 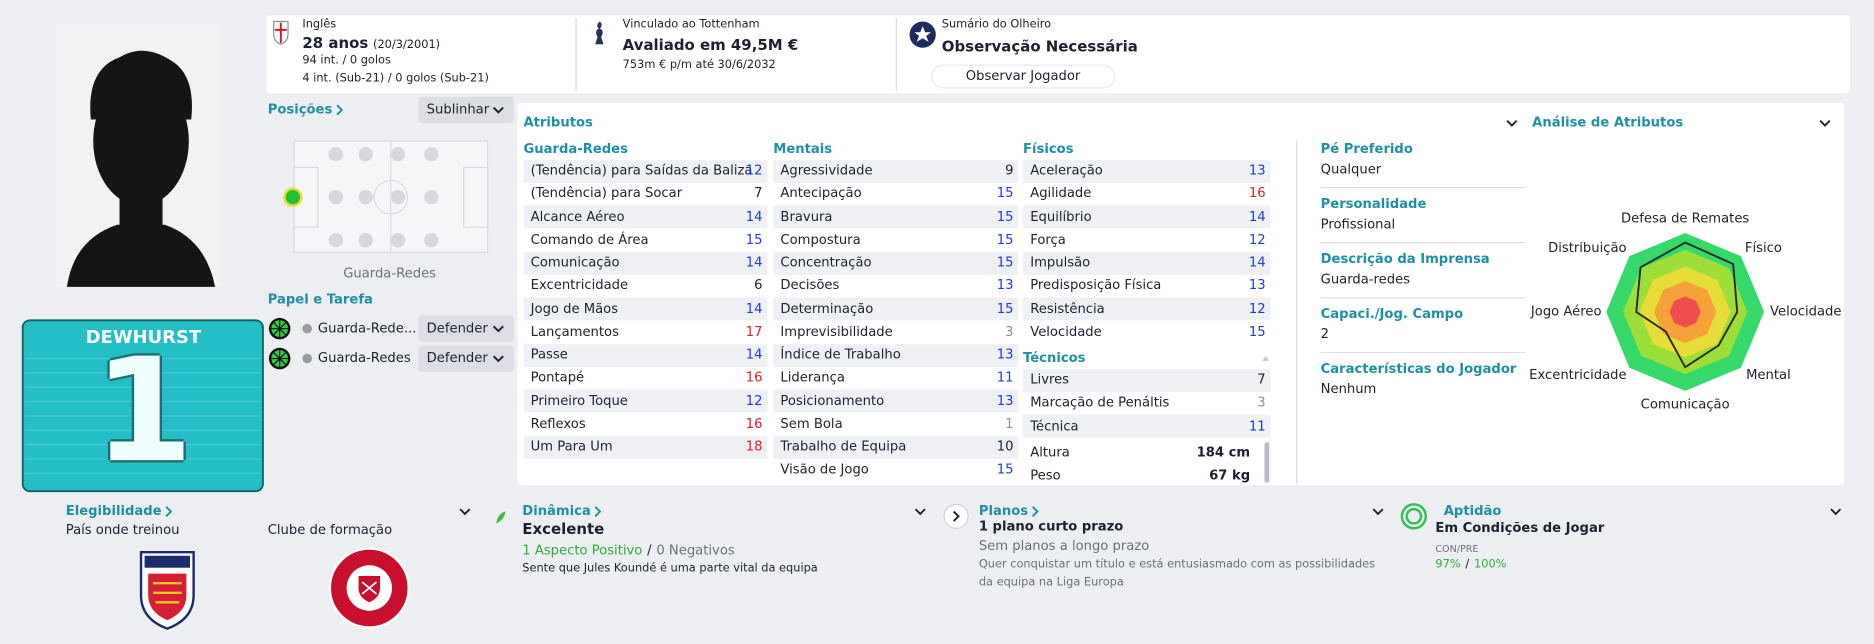 I want to click on label: Em Condições de Jogar, so click(x=1520, y=527).